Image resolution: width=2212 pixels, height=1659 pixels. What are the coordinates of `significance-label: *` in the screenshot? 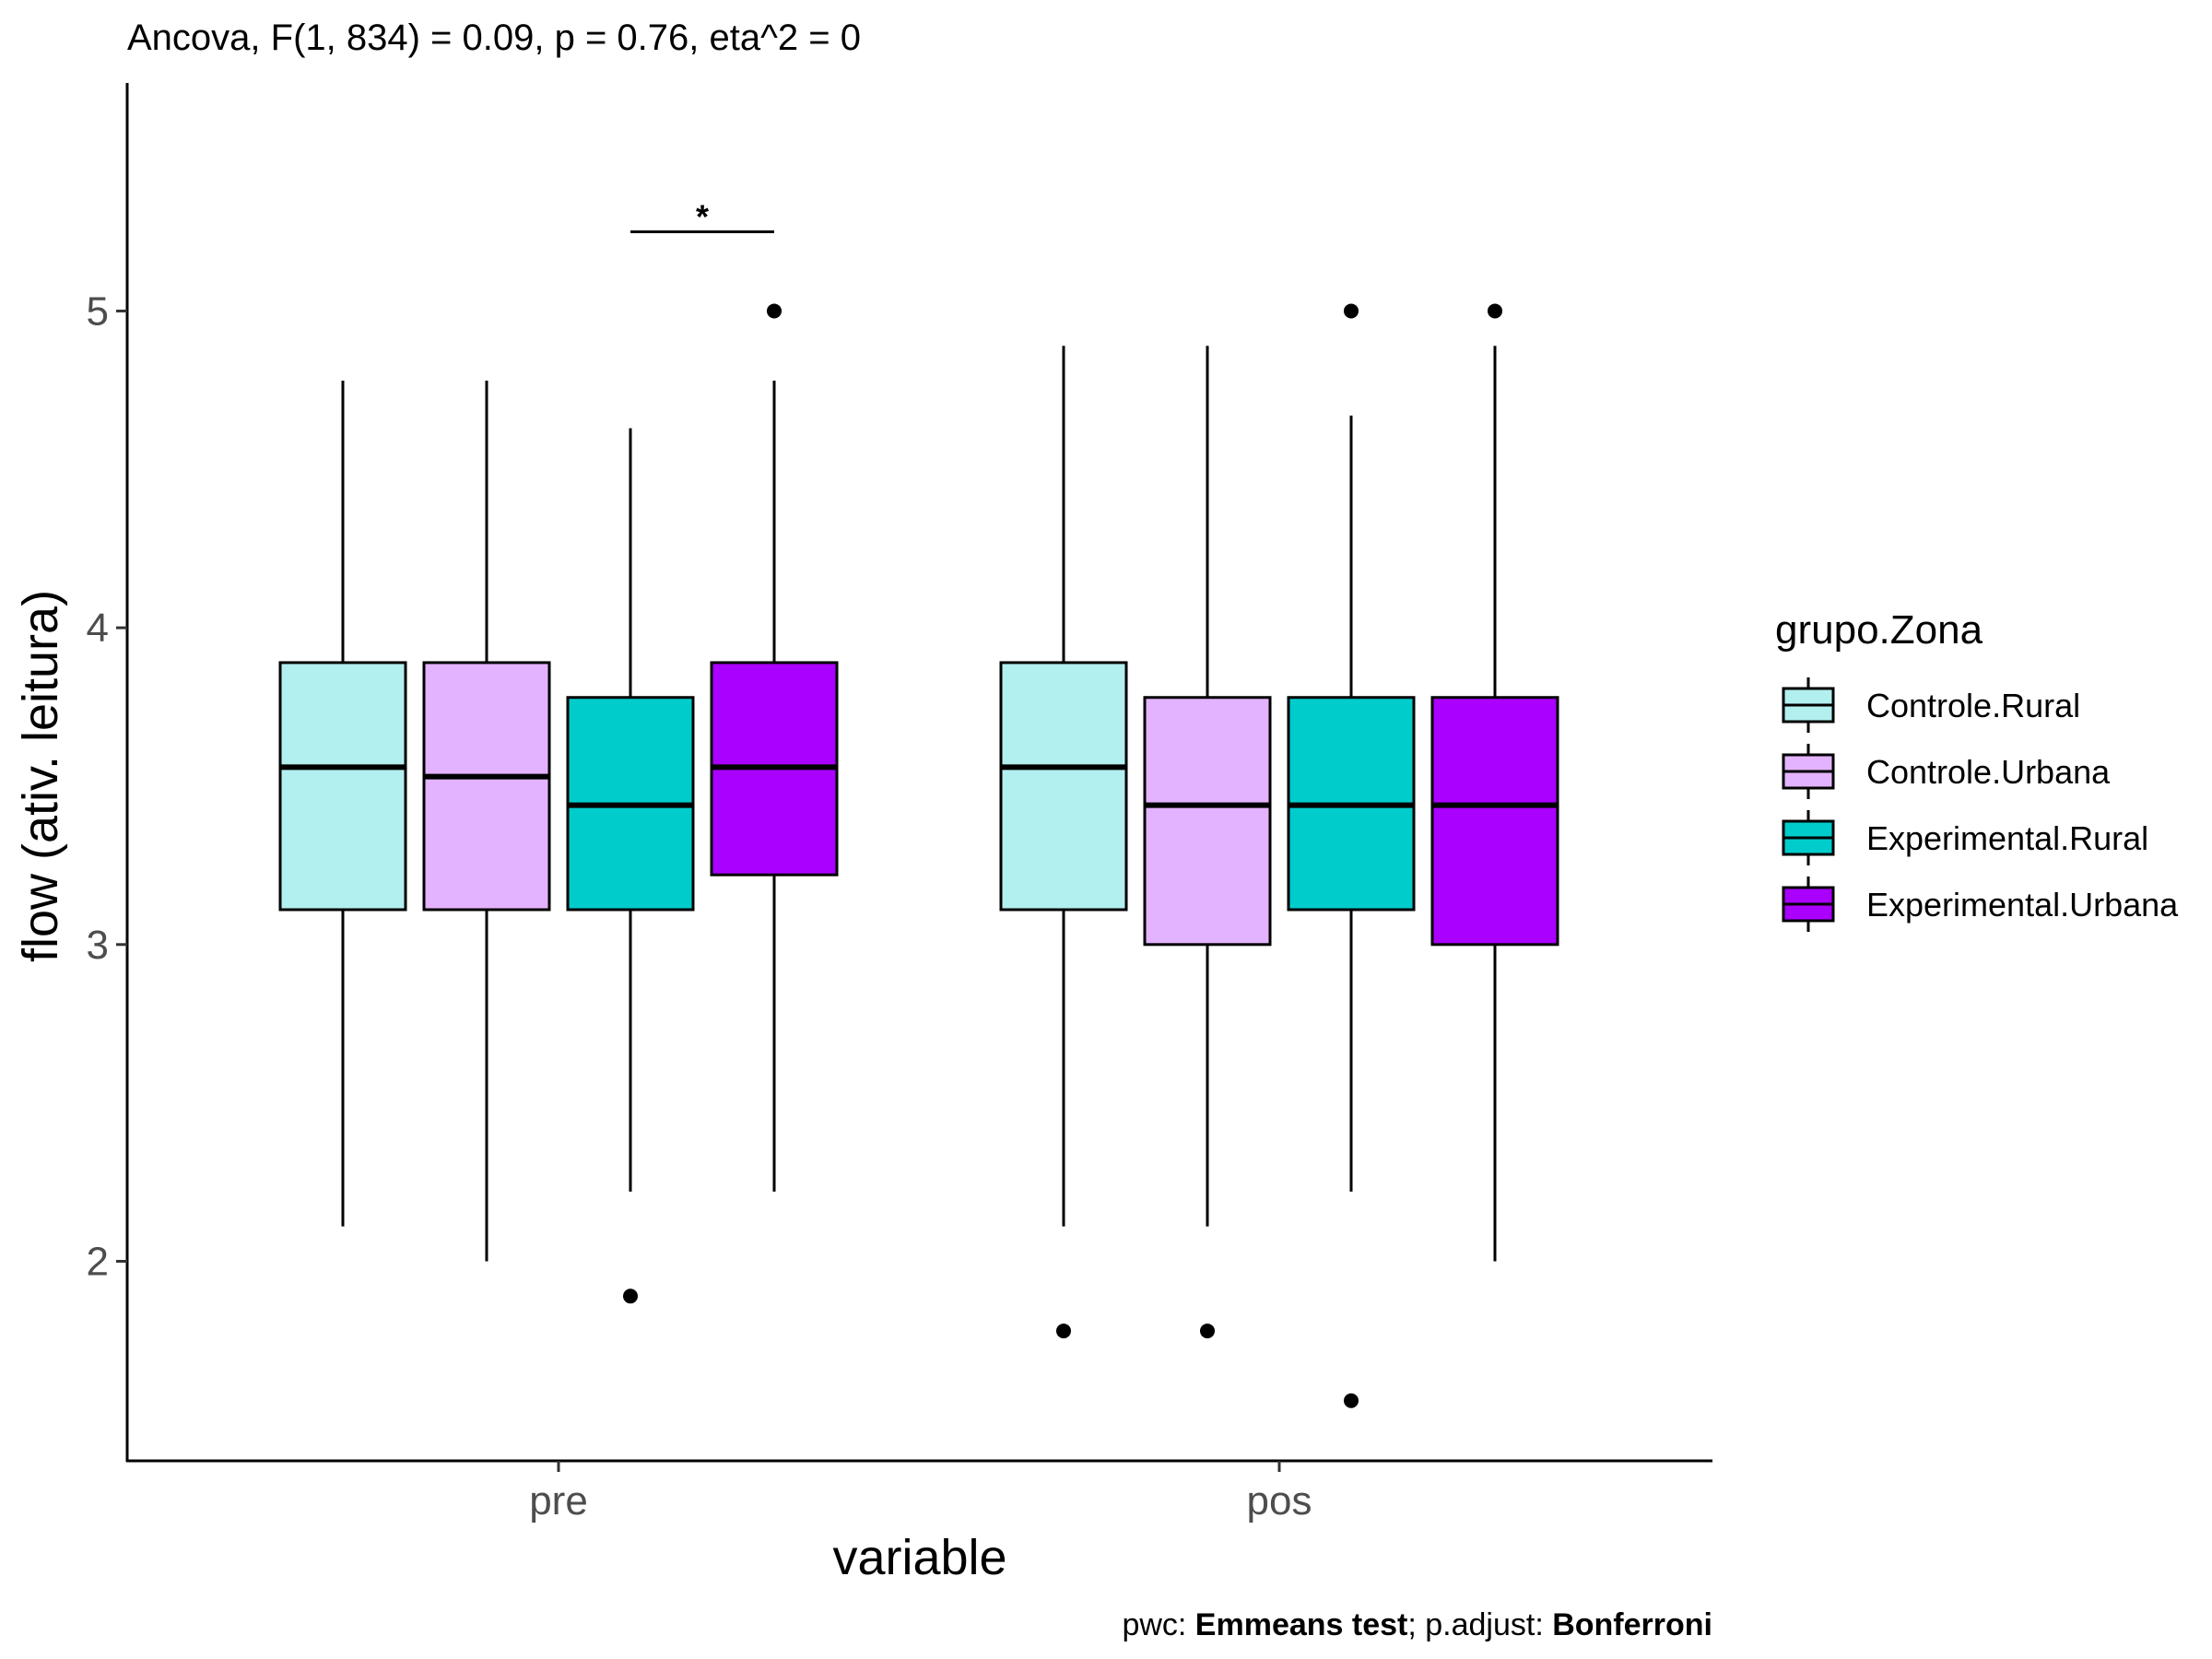 It's located at (702, 217).